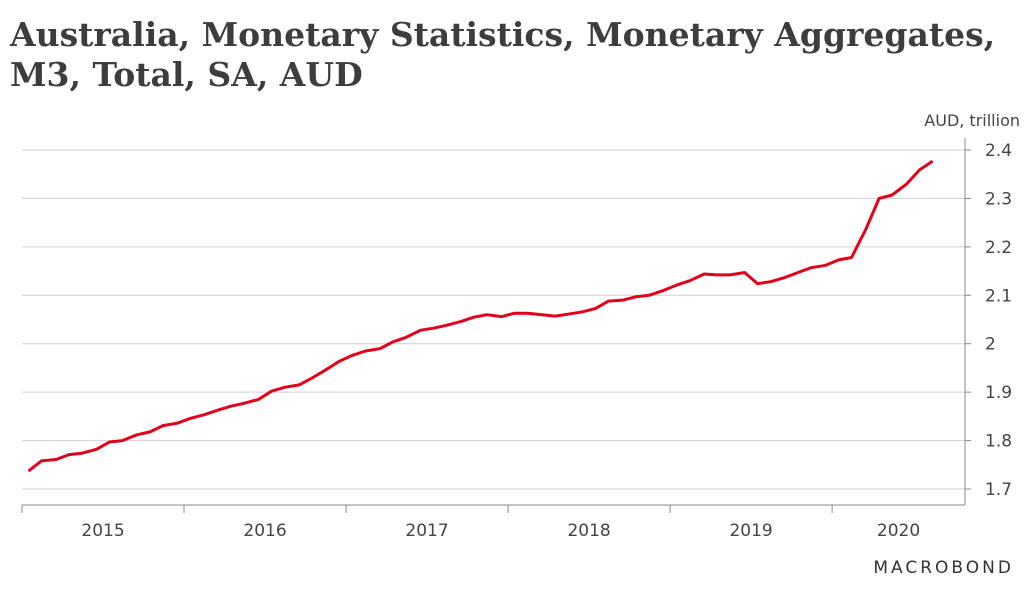 This screenshot has height=594, width=1024. Describe the element at coordinates (998, 490) in the screenshot. I see `y-tick-label: 1.7` at that location.